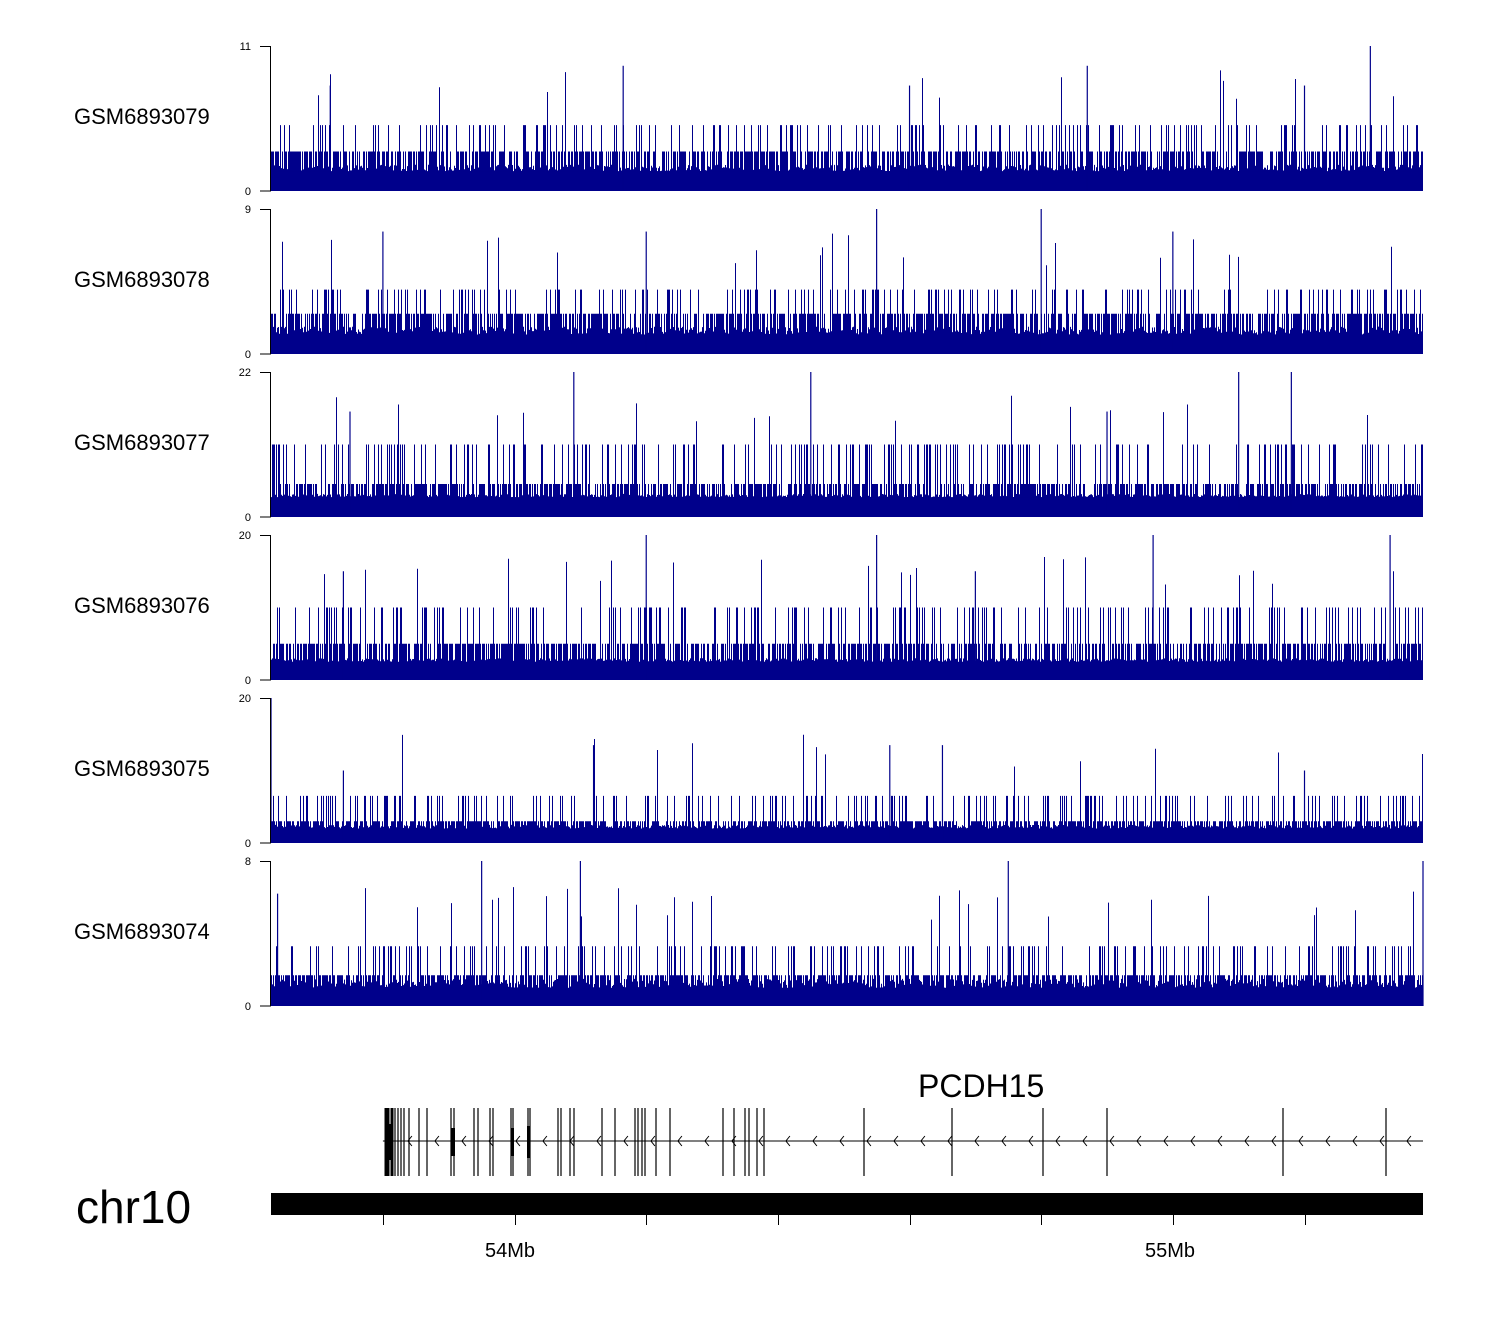 The image size is (1500, 1320). I want to click on chromosome-label: chr10, so click(134, 1207).